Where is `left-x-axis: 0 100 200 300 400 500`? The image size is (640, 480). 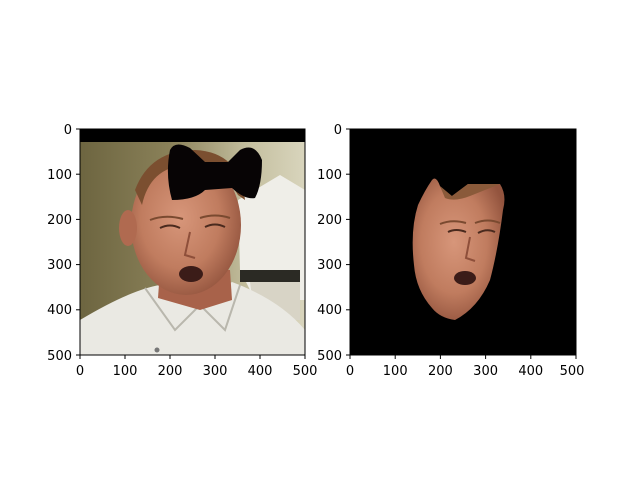
left-x-axis: 0 100 200 300 400 500 is located at coordinates (197, 367).